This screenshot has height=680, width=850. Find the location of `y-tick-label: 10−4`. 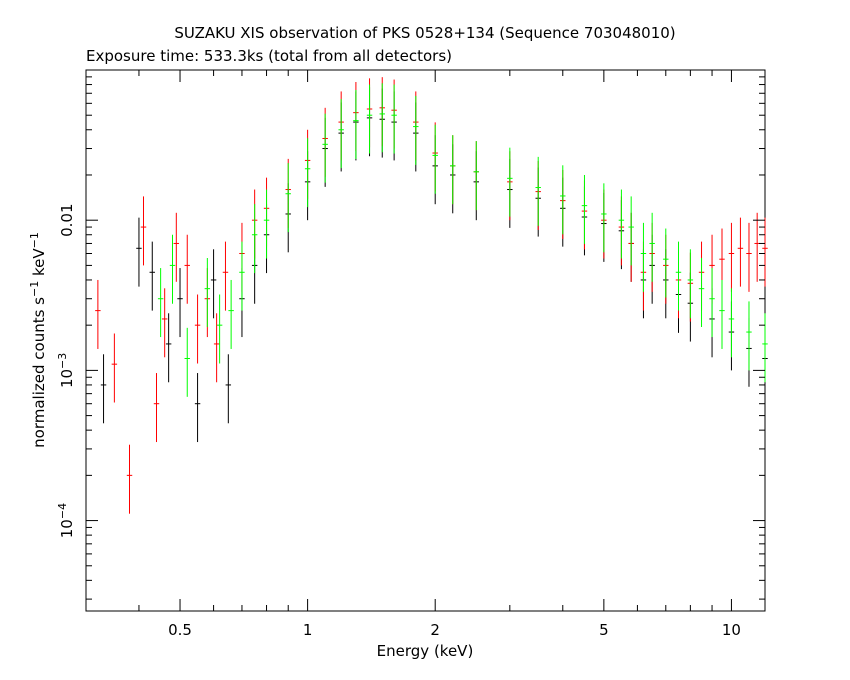

y-tick-label: 10−4 is located at coordinates (66, 520).